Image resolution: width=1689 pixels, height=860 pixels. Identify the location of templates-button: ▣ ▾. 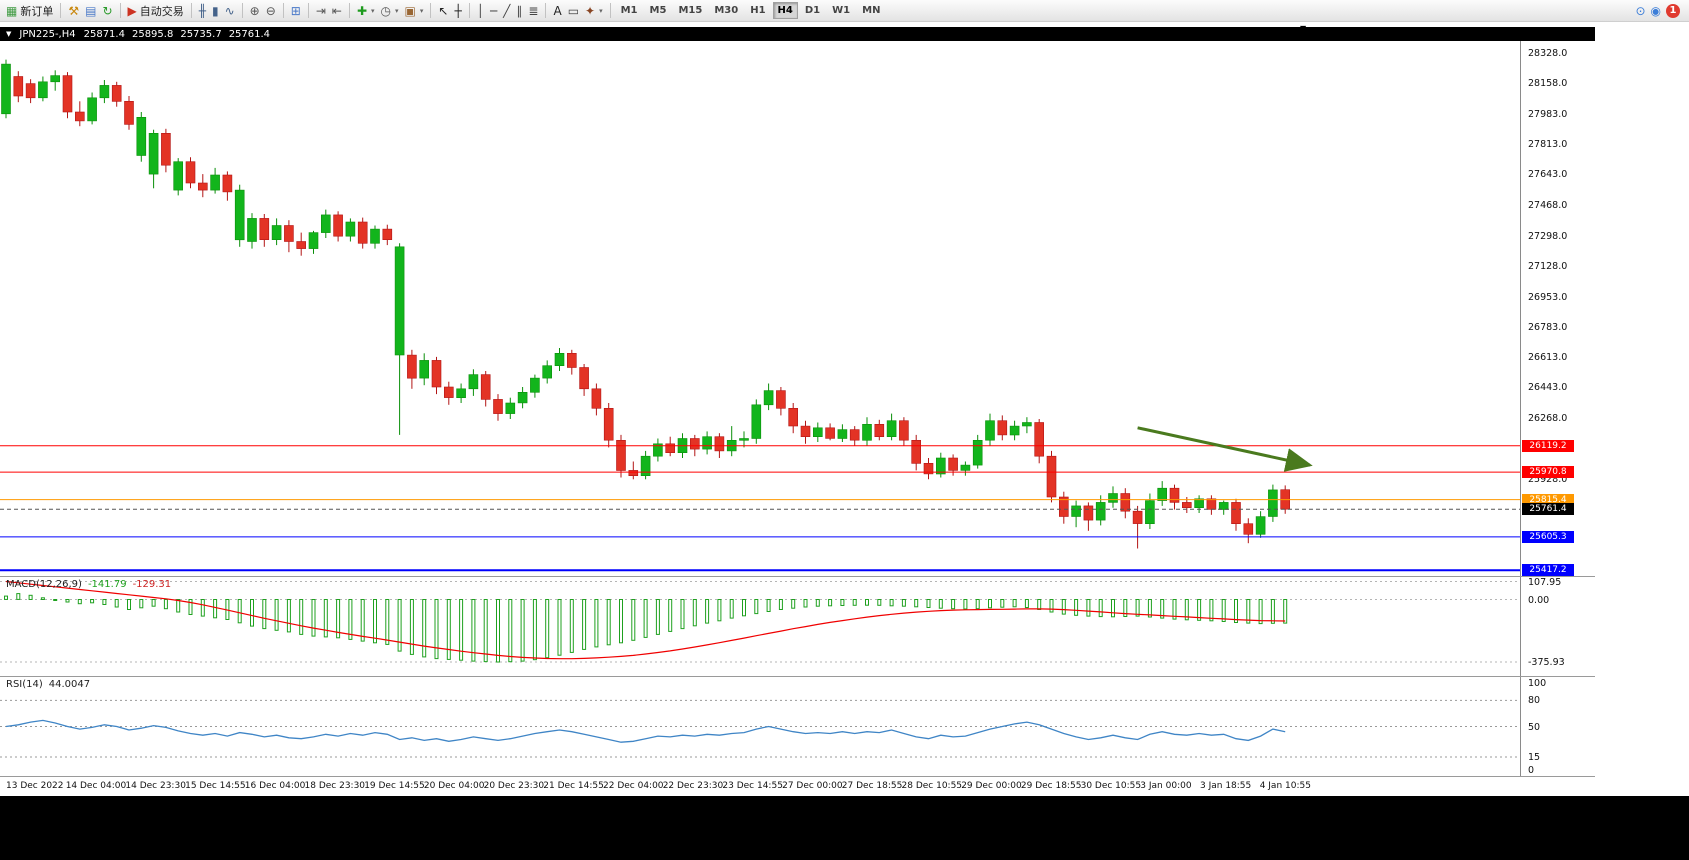
(414, 11).